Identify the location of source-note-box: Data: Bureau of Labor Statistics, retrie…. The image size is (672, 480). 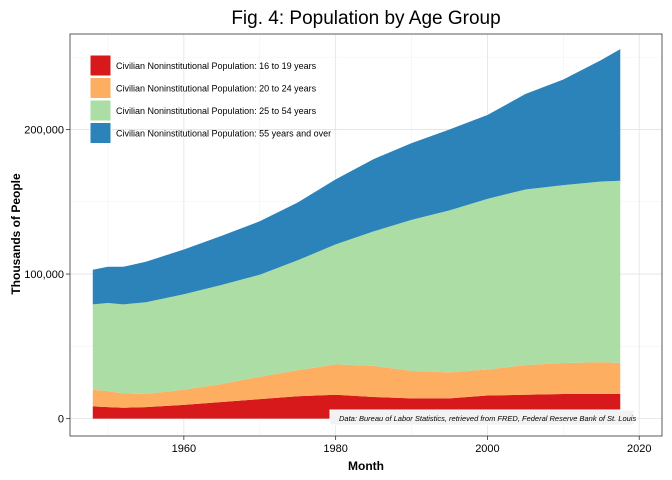
(482, 417).